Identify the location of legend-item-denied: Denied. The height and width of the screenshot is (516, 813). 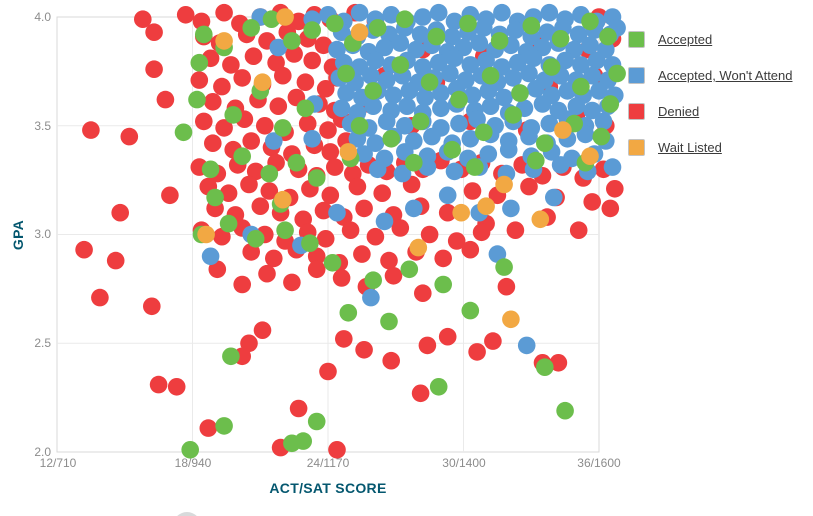
(710, 111).